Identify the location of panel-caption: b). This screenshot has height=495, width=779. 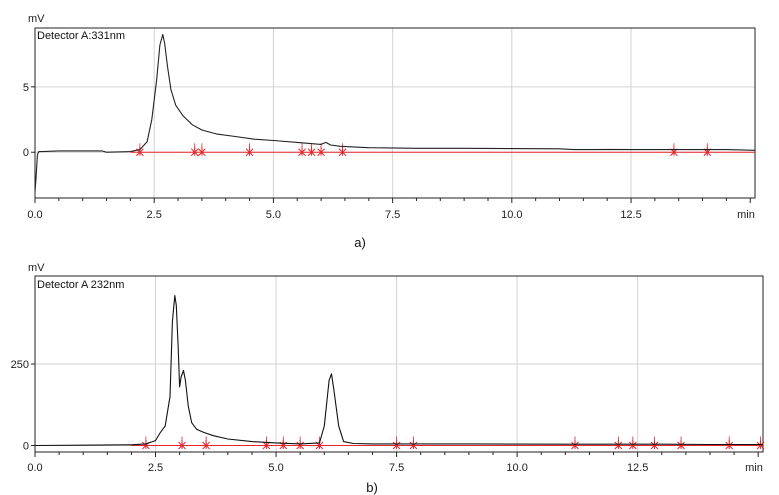
(372, 487).